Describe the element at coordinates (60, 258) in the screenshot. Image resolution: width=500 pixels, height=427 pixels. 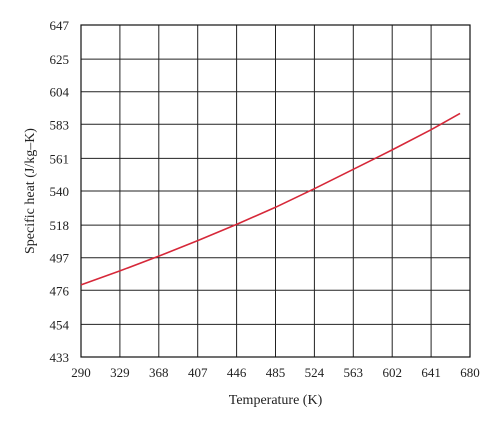
I see `y-tick-label: 497` at that location.